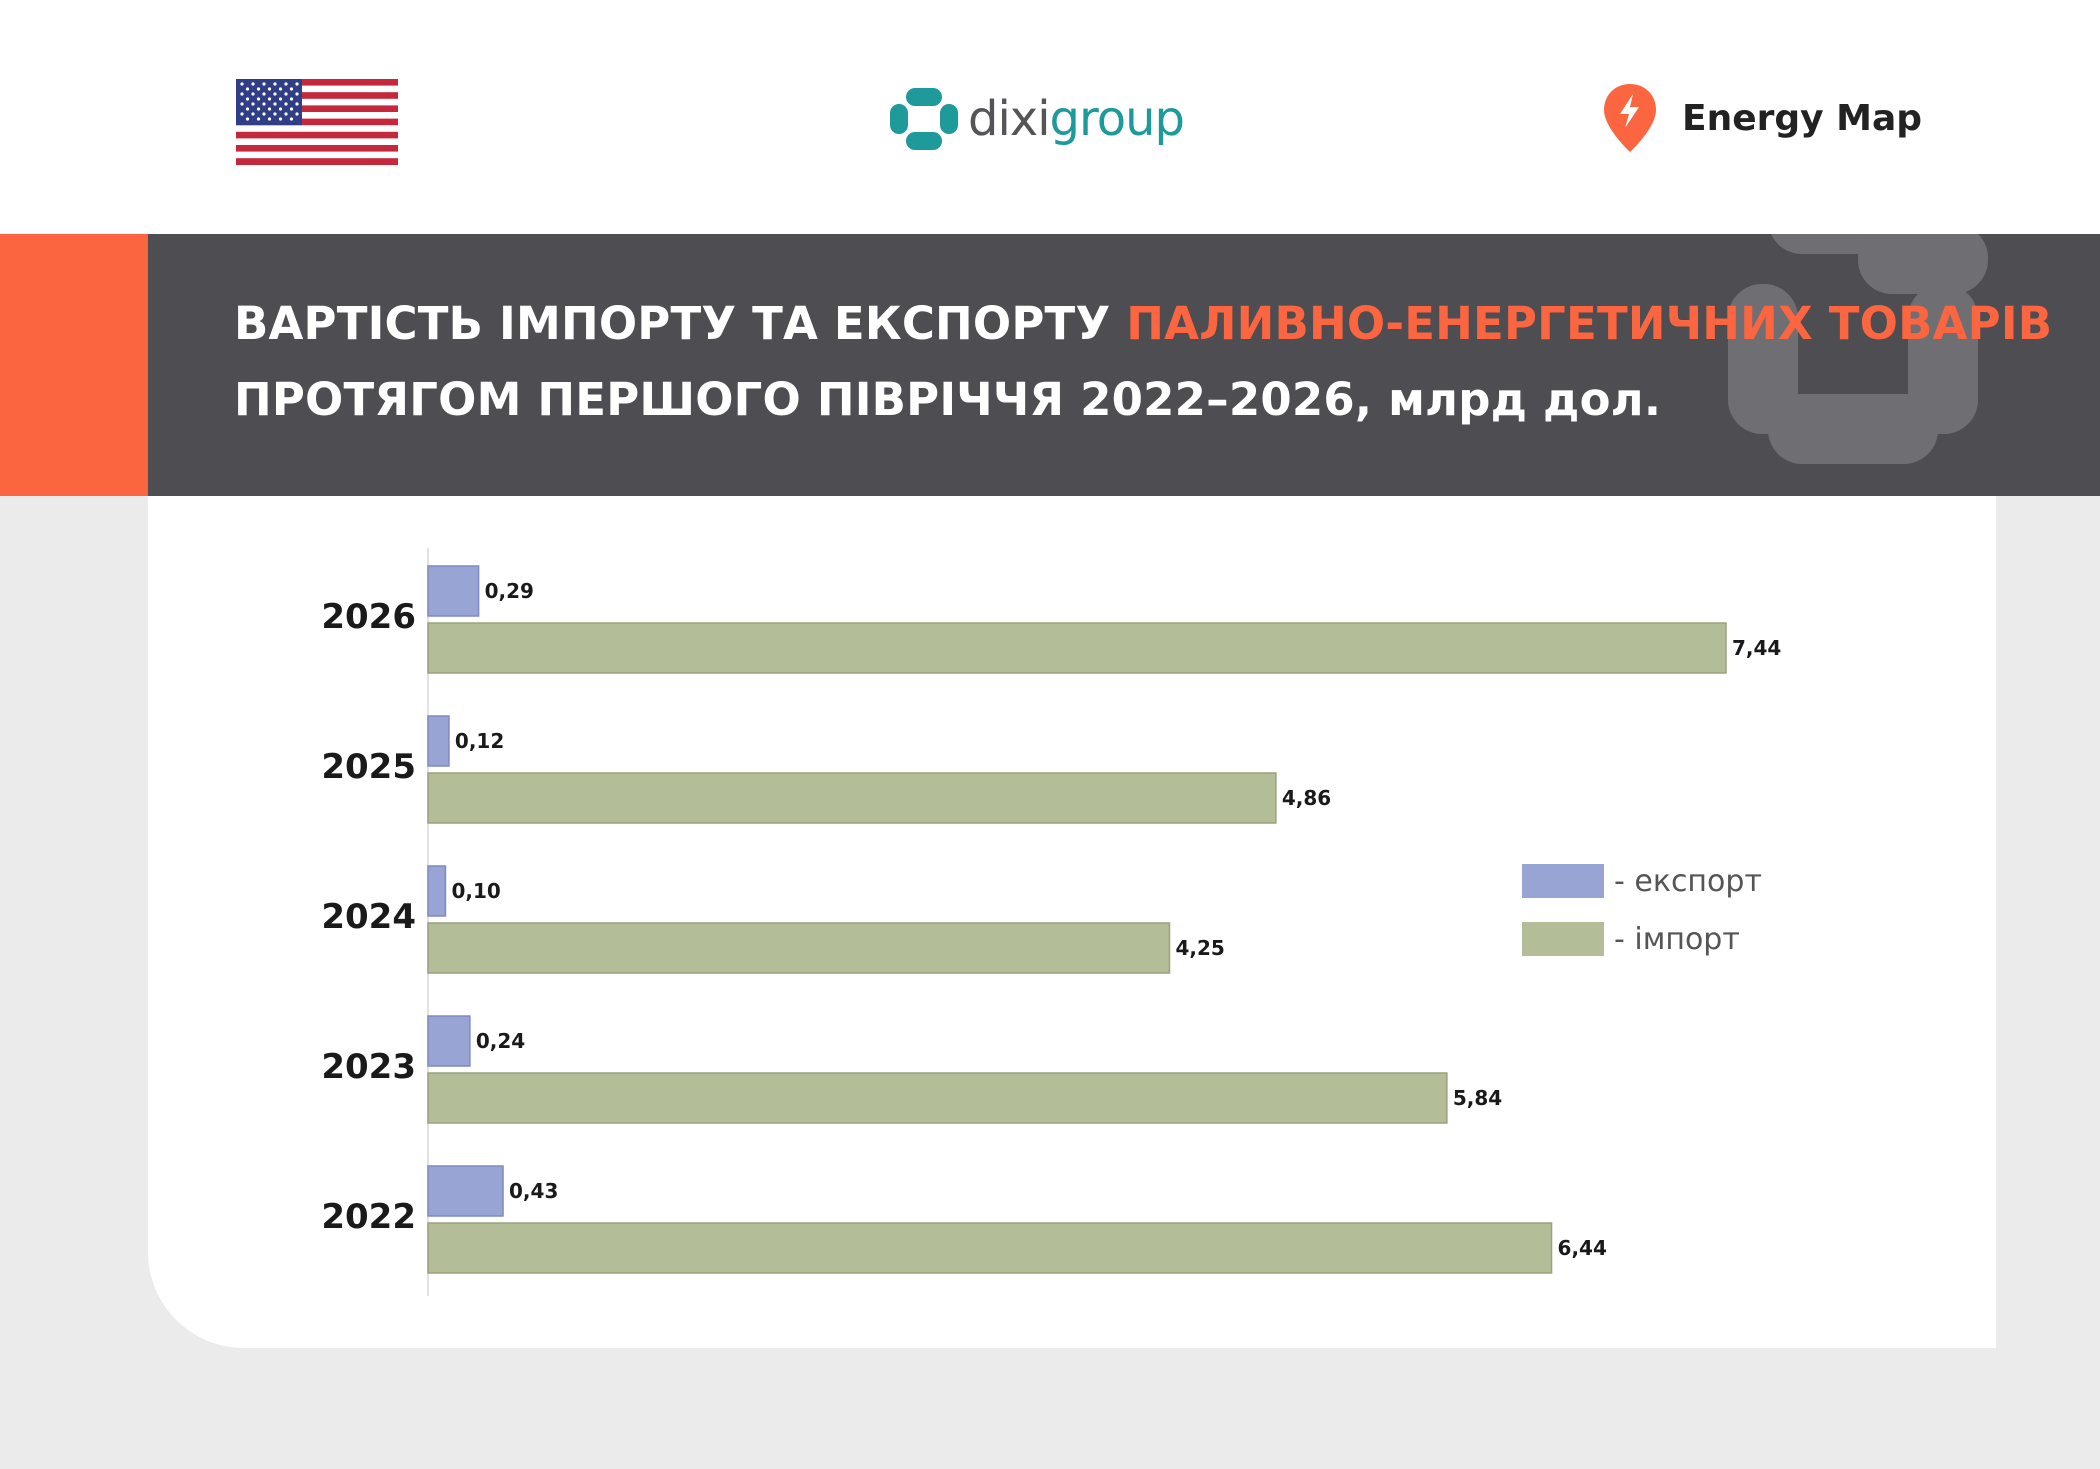 This screenshot has height=1469, width=2100. What do you see at coordinates (317, 122) in the screenshot?
I see `us-flag-icon` at bounding box center [317, 122].